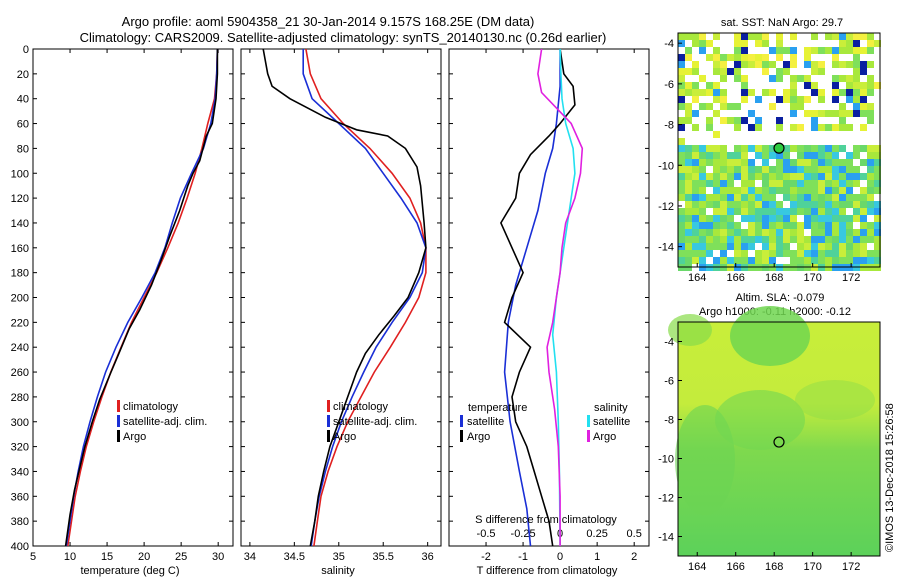 Image resolution: width=900 pixels, height=580 pixels. I want to click on legend-satellite: satellite-adj. clim., so click(165, 422).